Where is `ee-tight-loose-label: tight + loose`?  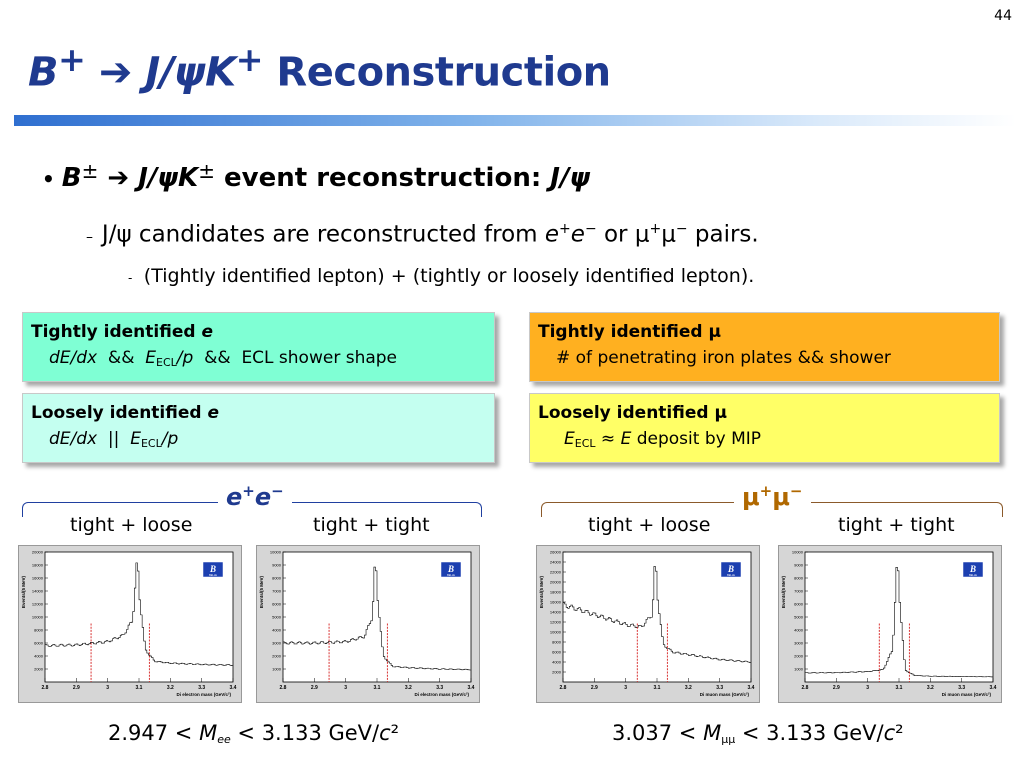
ee-tight-loose-label: tight + loose is located at coordinates (131, 525).